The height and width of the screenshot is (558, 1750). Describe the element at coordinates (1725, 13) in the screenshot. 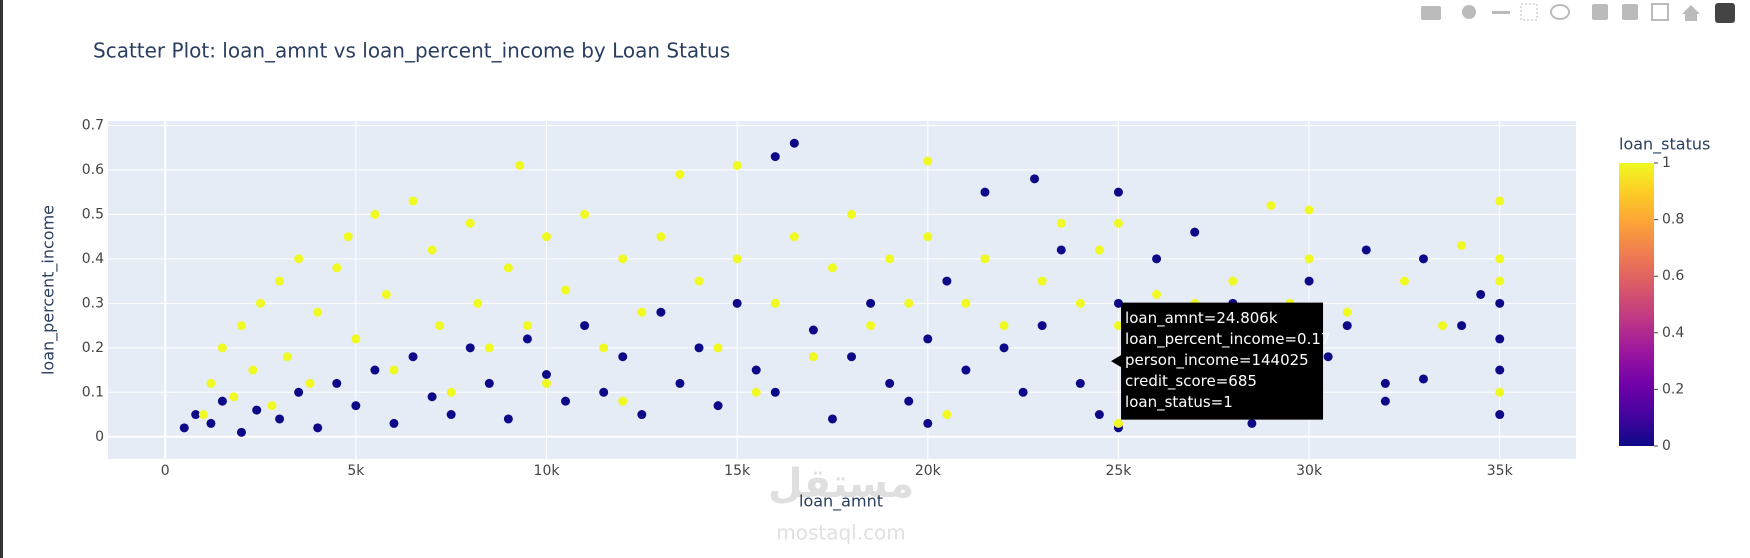

I see `plotly-logo` at that location.